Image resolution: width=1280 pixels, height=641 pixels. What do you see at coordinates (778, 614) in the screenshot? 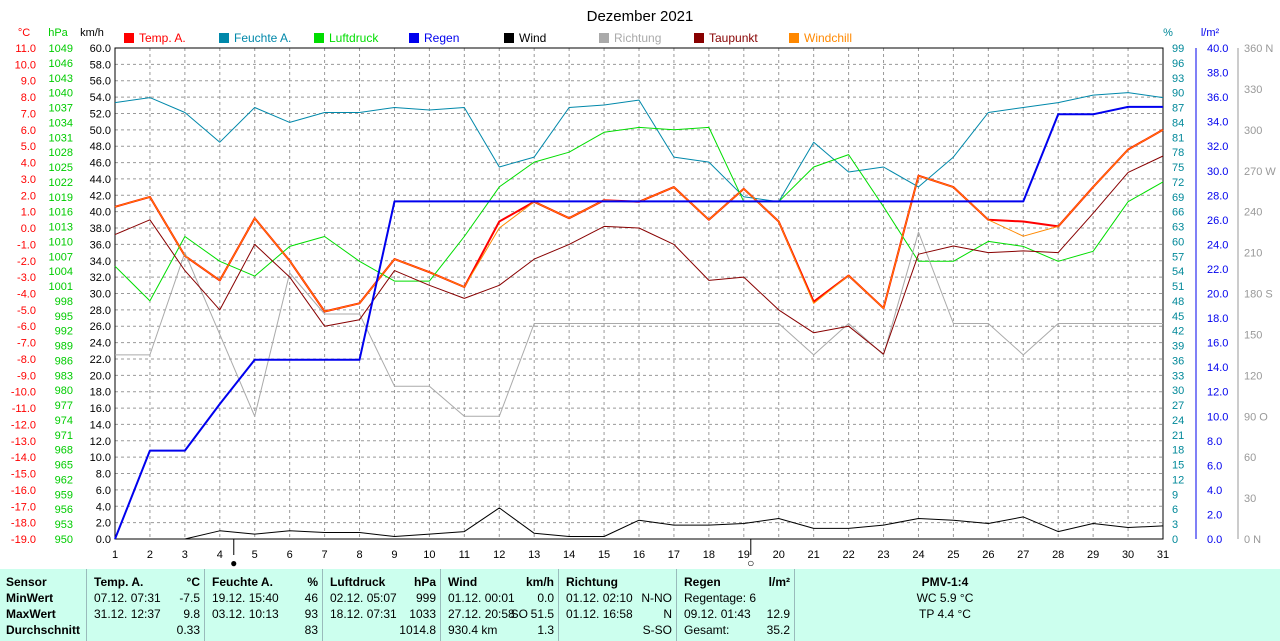
I see `rain-max-value: 12.9` at bounding box center [778, 614].